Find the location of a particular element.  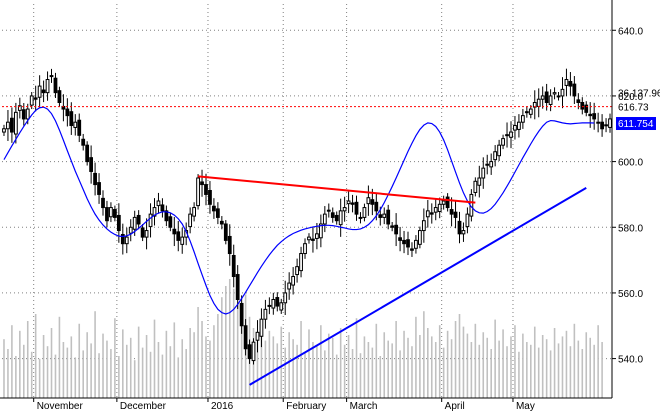

y-tick-label: 620.0 is located at coordinates (630, 97).